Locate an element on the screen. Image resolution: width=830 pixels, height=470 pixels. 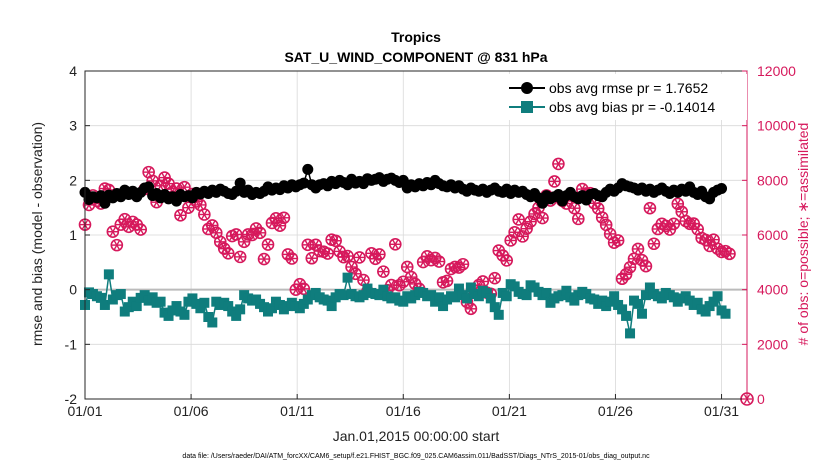
y-axis-left: -2 -1 0 1 2 3 4 is located at coordinates (77, 235).